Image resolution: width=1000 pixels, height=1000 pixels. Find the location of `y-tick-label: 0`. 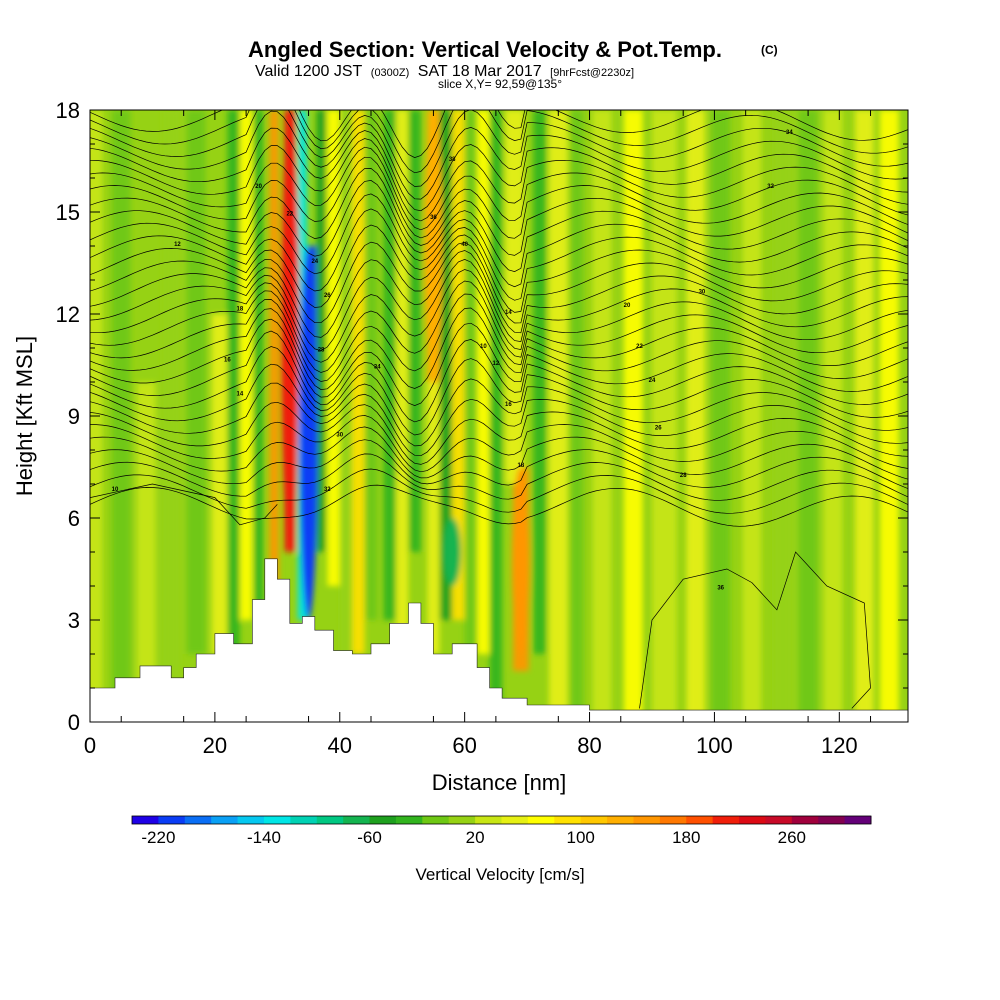

y-tick-label: 0 is located at coordinates (74, 722).